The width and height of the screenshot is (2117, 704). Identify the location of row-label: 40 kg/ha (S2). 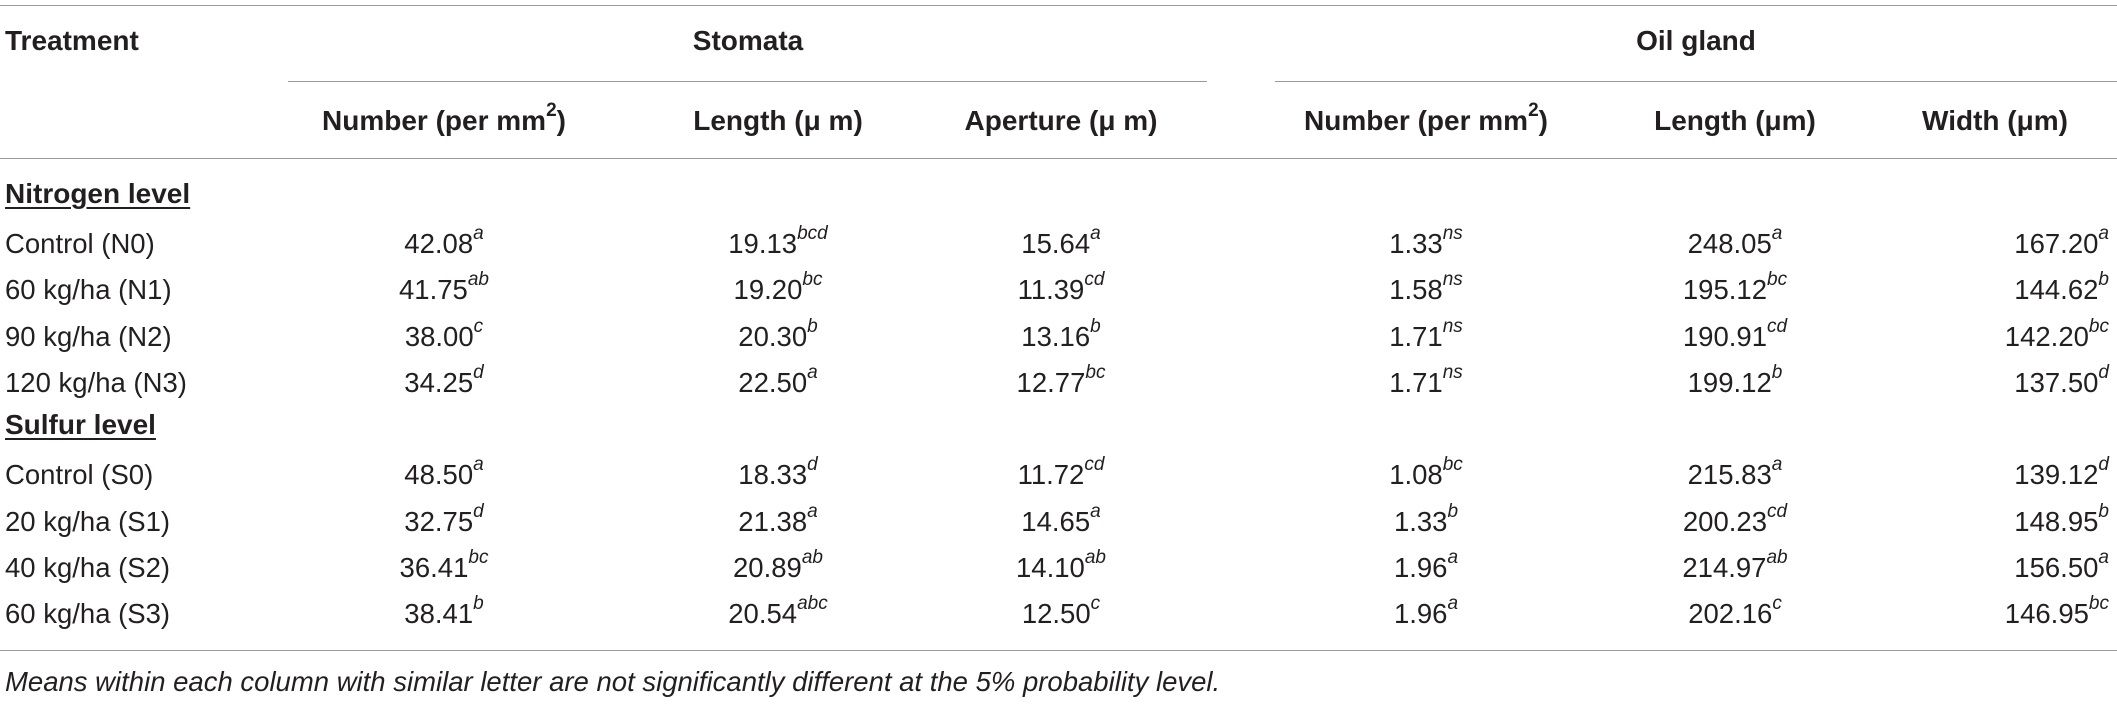
(88, 567).